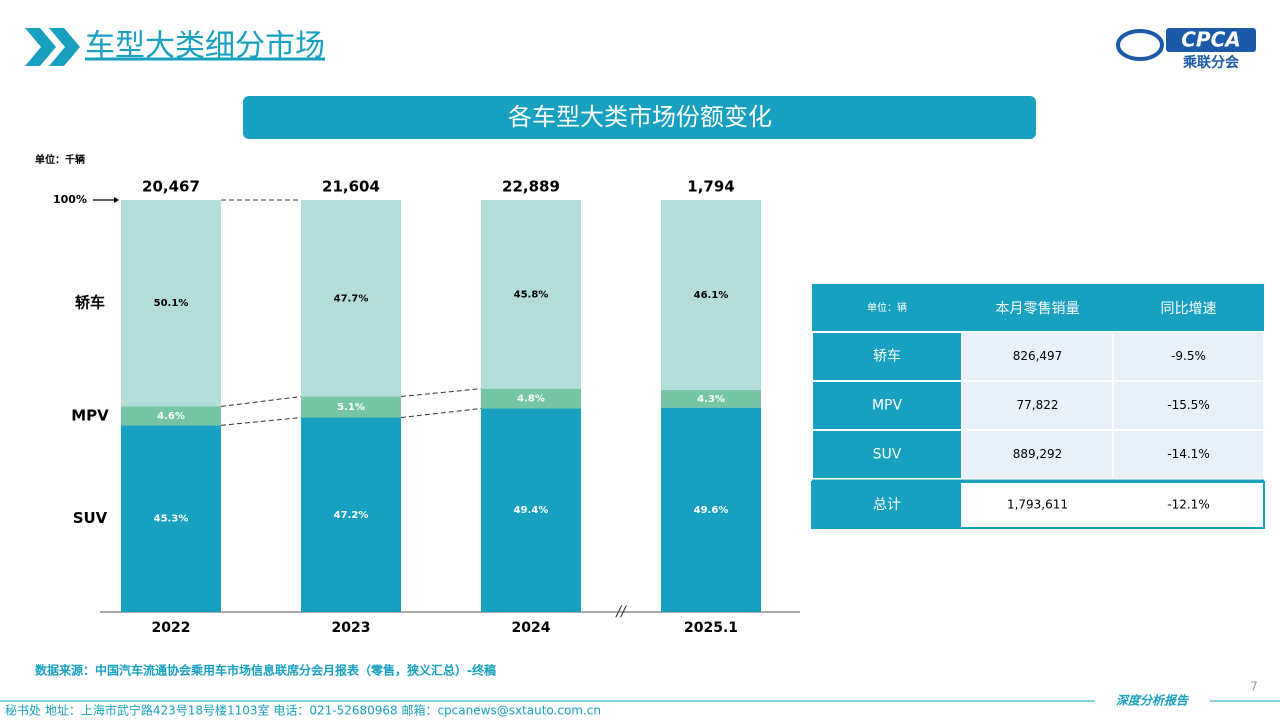 The height and width of the screenshot is (720, 1280). I want to click on total-label: 21,604, so click(351, 187).